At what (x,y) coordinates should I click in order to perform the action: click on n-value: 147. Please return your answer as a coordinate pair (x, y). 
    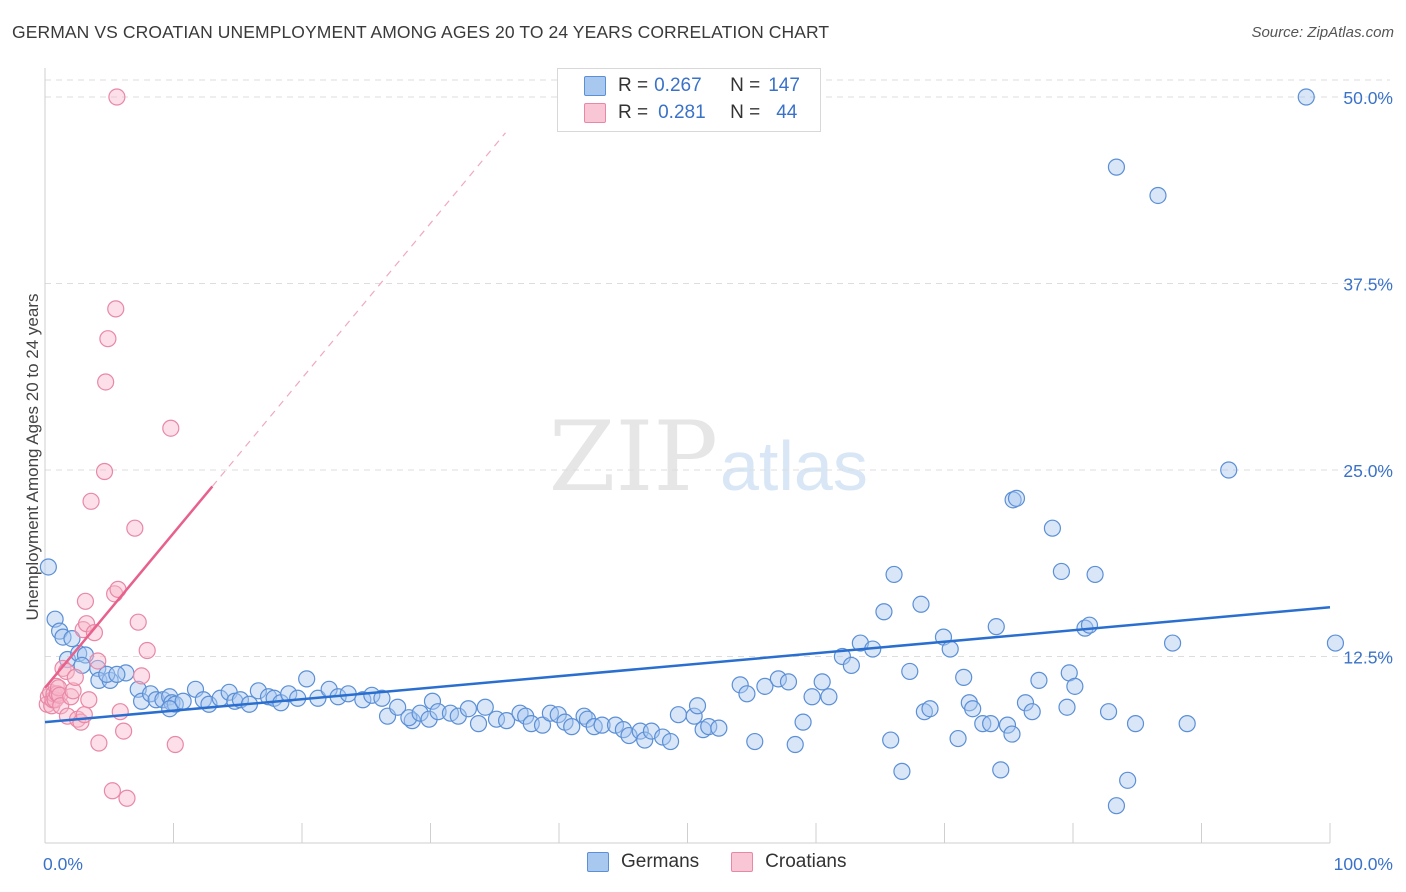
    Looking at the image, I should click on (784, 85).